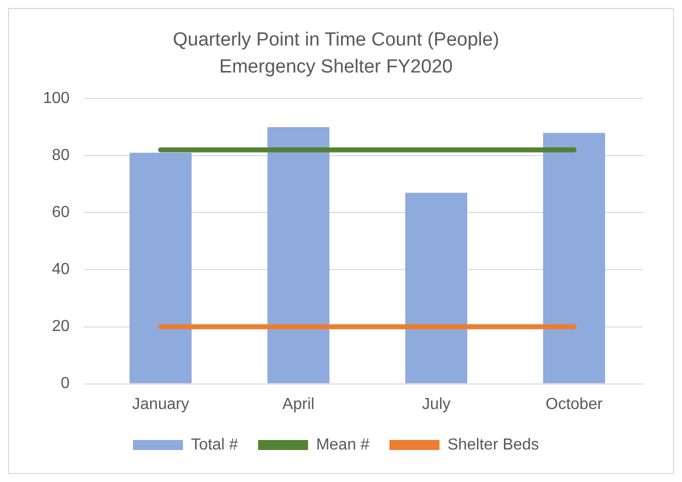  What do you see at coordinates (493, 445) in the screenshot?
I see `legend-label: Shelter Beds` at bounding box center [493, 445].